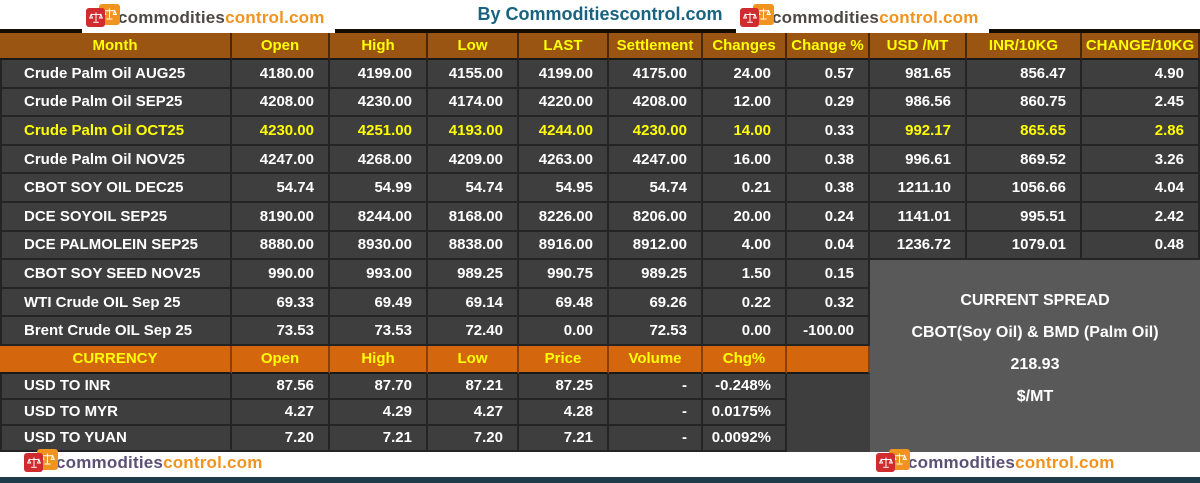  Describe the element at coordinates (656, 131) in the screenshot. I see `cell-settlement: 4230.00` at that location.